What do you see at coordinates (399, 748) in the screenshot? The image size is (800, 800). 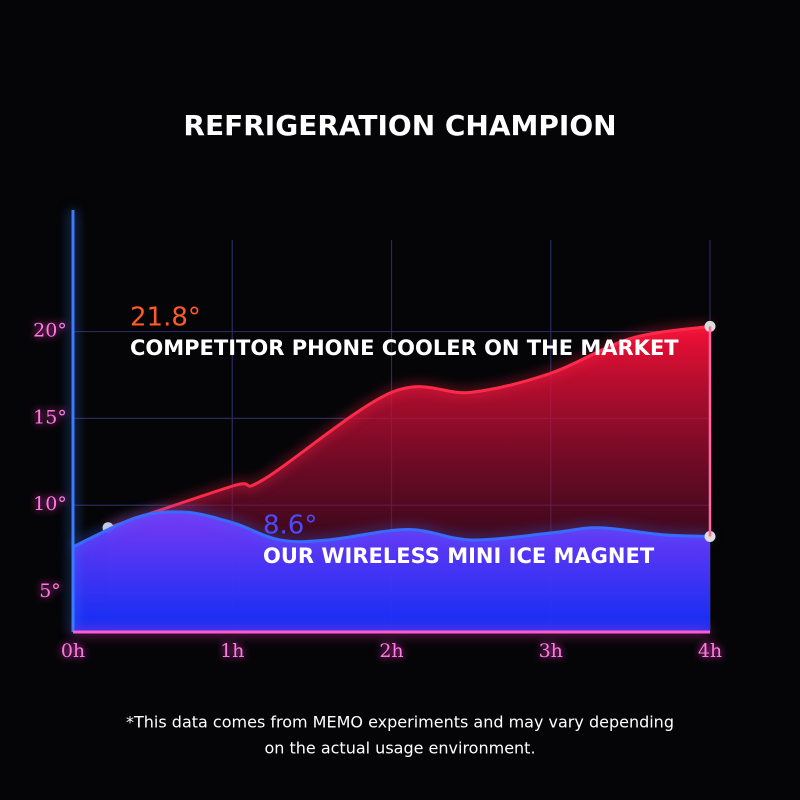 I see `footnote: on the actual usage environment.` at bounding box center [399, 748].